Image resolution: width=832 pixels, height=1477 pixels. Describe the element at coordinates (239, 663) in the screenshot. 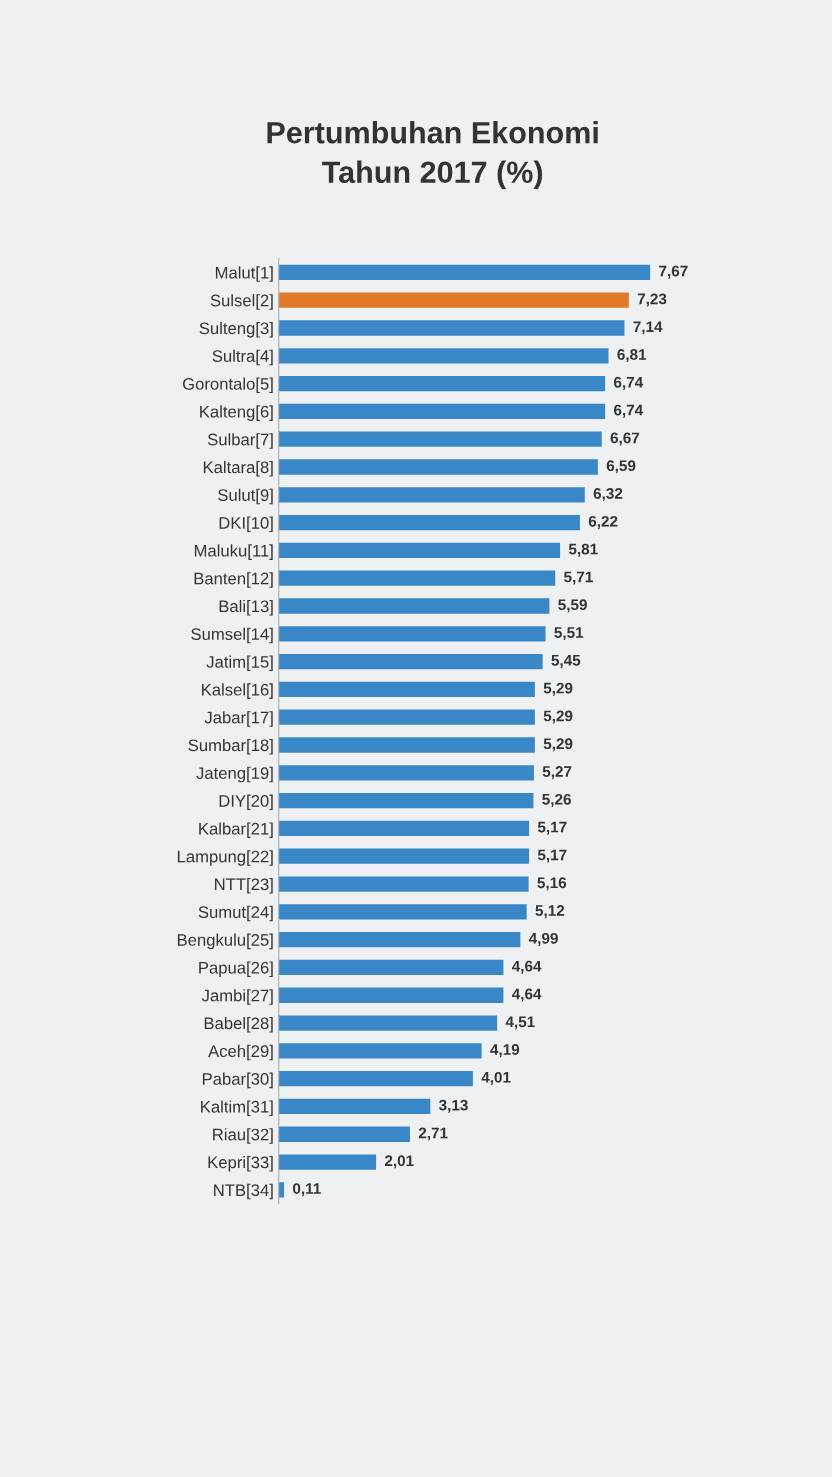

I see `y-tick-label: Jatim[15]` at that location.